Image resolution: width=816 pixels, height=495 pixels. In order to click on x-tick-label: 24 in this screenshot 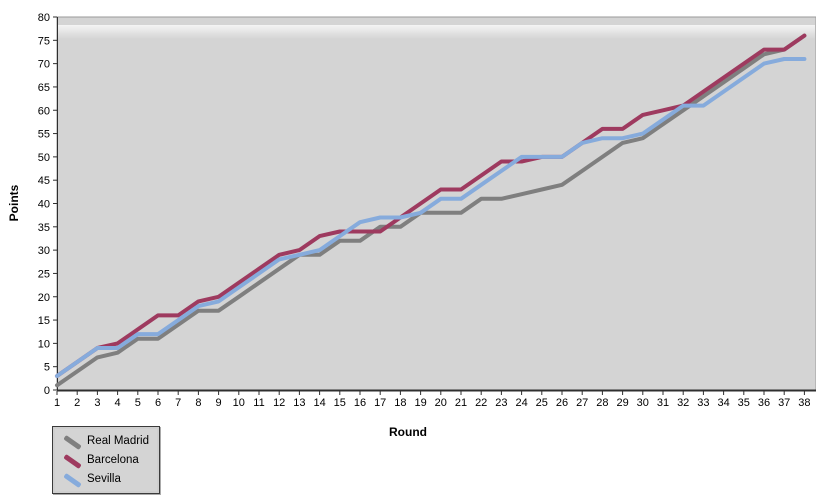, I will do `click(521, 403)`.